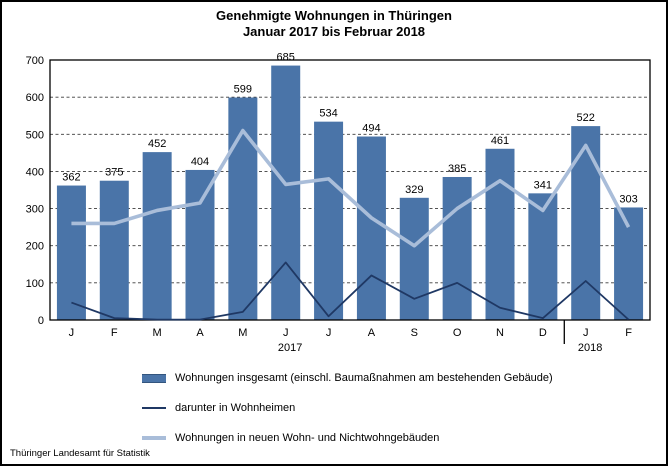 Image resolution: width=668 pixels, height=466 pixels. Describe the element at coordinates (35, 247) in the screenshot. I see `y-axis-tick-label: 200` at that location.